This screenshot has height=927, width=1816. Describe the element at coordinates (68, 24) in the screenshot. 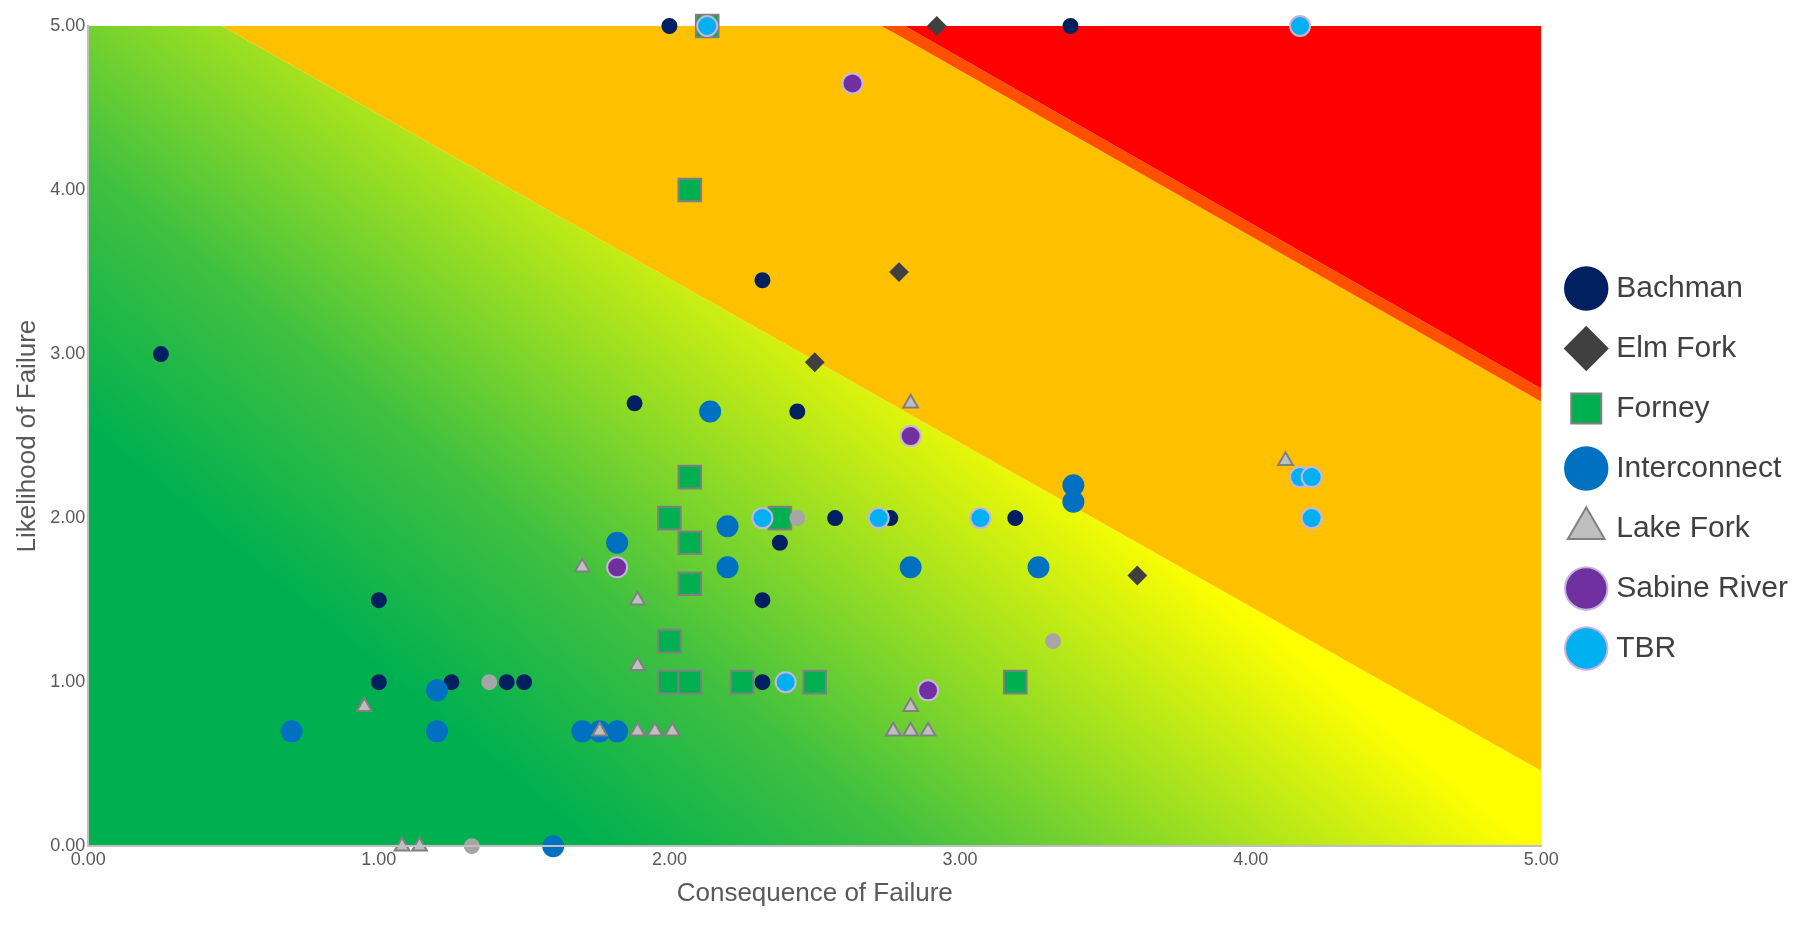

I see `y-tick-label: 5.00` at that location.